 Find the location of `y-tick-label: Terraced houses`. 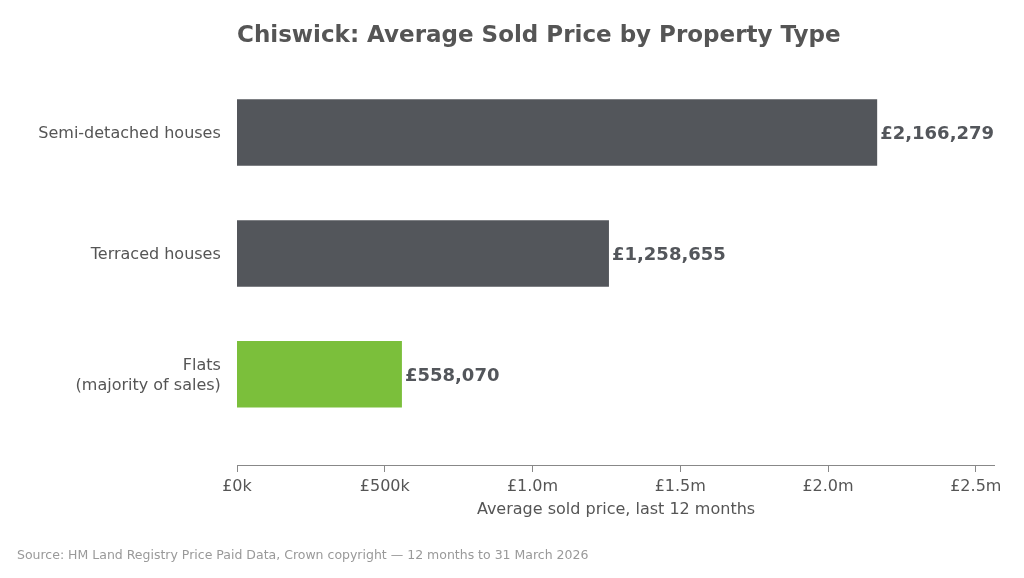

y-tick-label: Terraced houses is located at coordinates (155, 254).